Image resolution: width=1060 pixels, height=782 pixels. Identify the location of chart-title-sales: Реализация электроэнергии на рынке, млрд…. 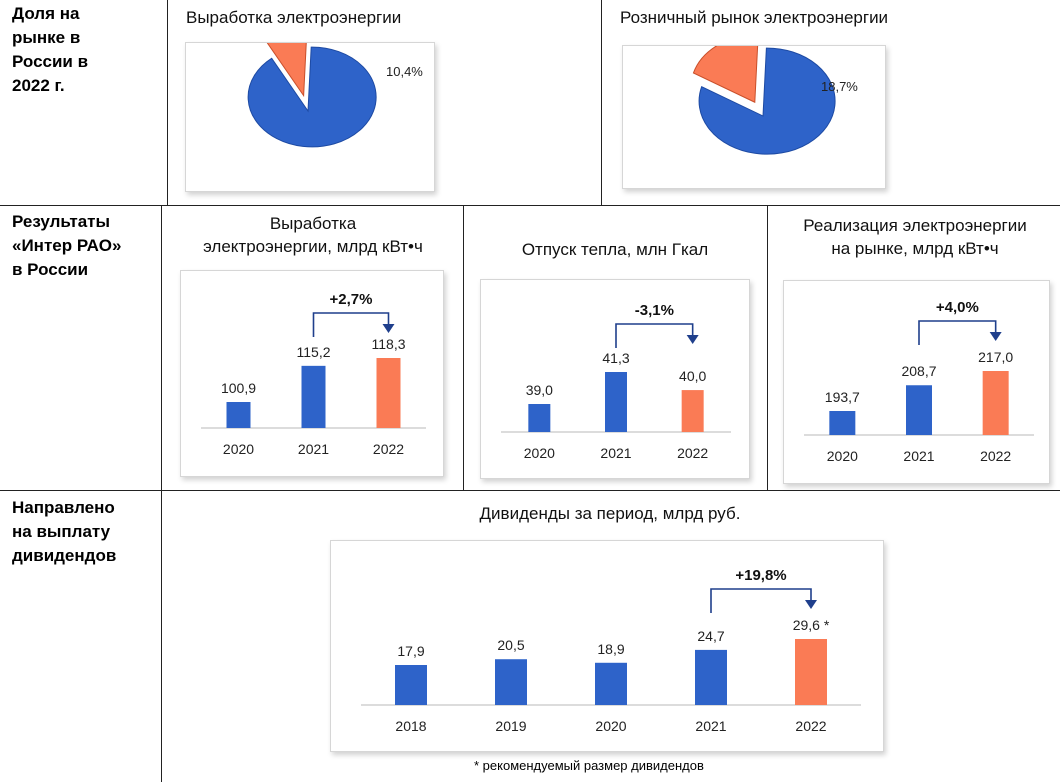
(915, 237).